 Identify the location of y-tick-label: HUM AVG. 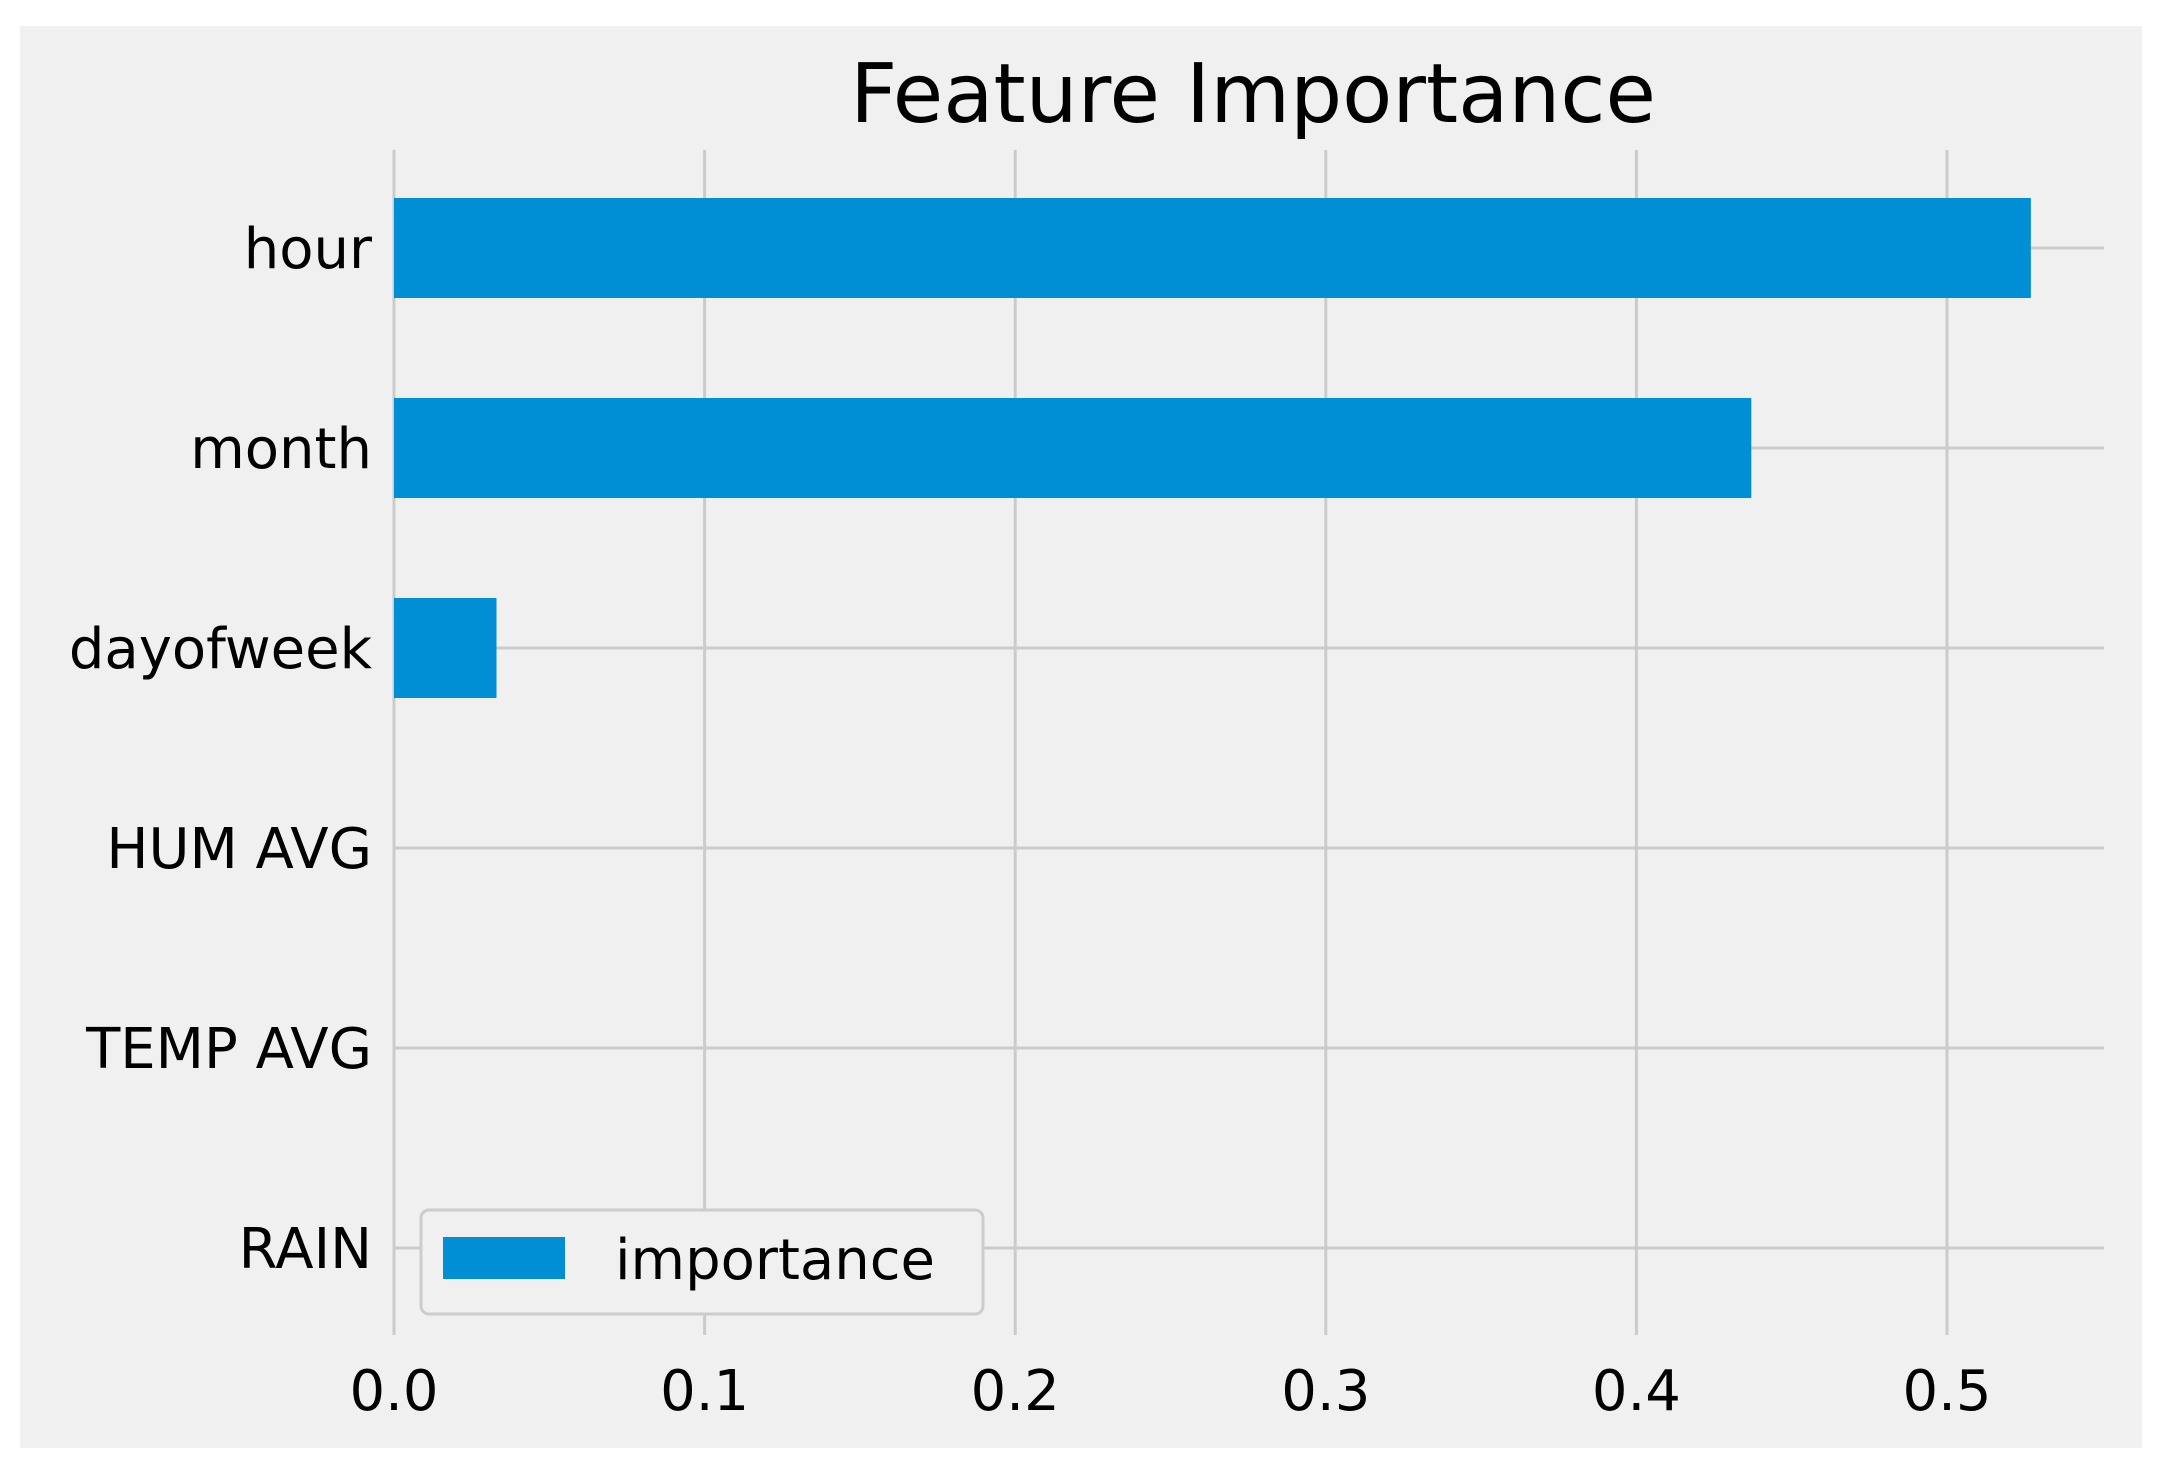
(239, 849).